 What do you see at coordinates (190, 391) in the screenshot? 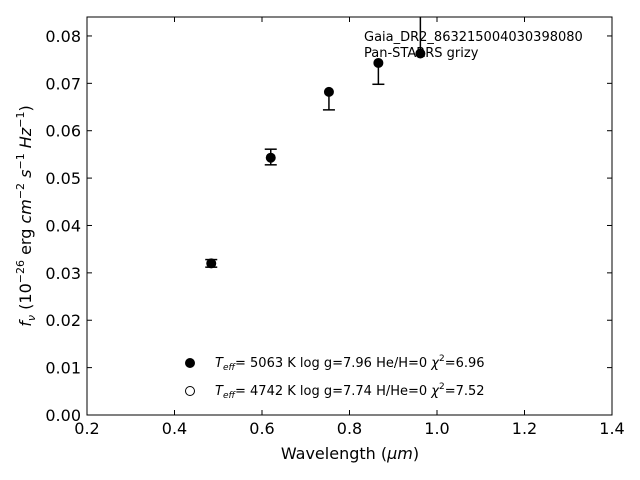
I see `legend-marker-open` at bounding box center [190, 391].